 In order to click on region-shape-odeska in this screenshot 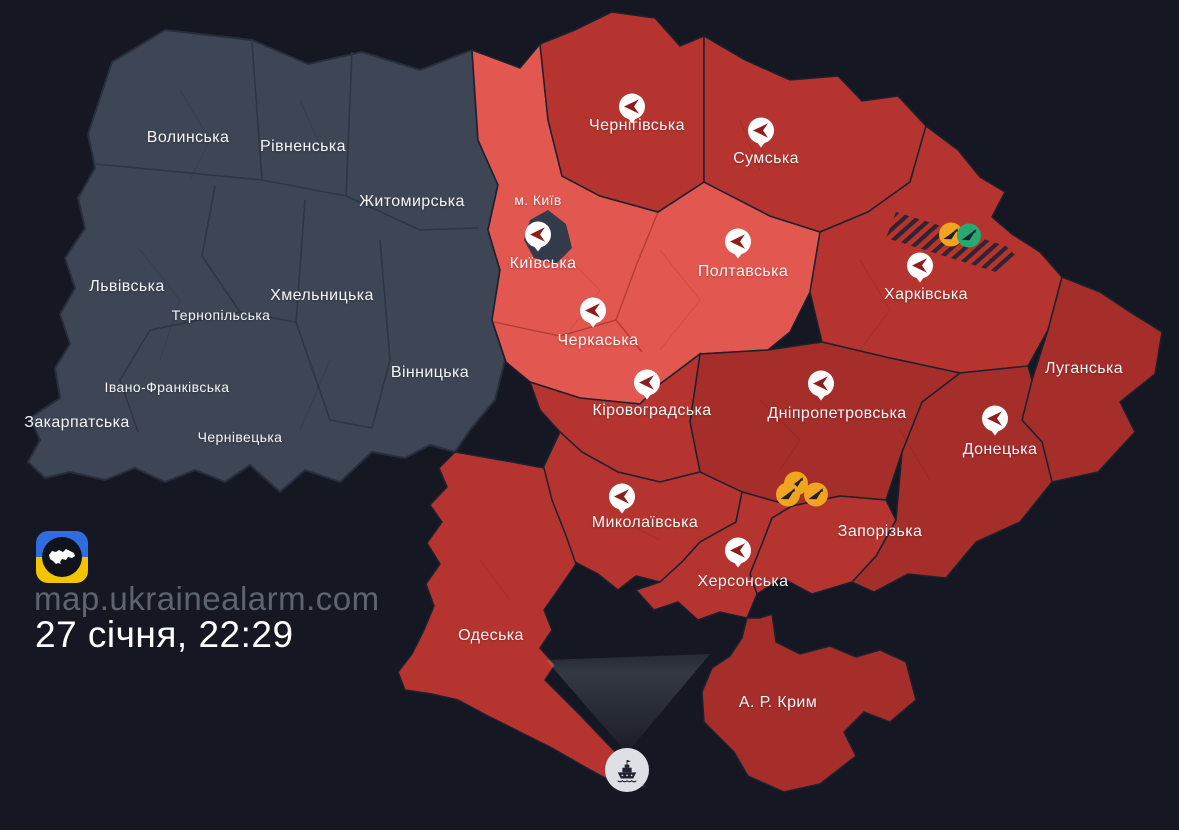, I will do `click(522, 619)`.